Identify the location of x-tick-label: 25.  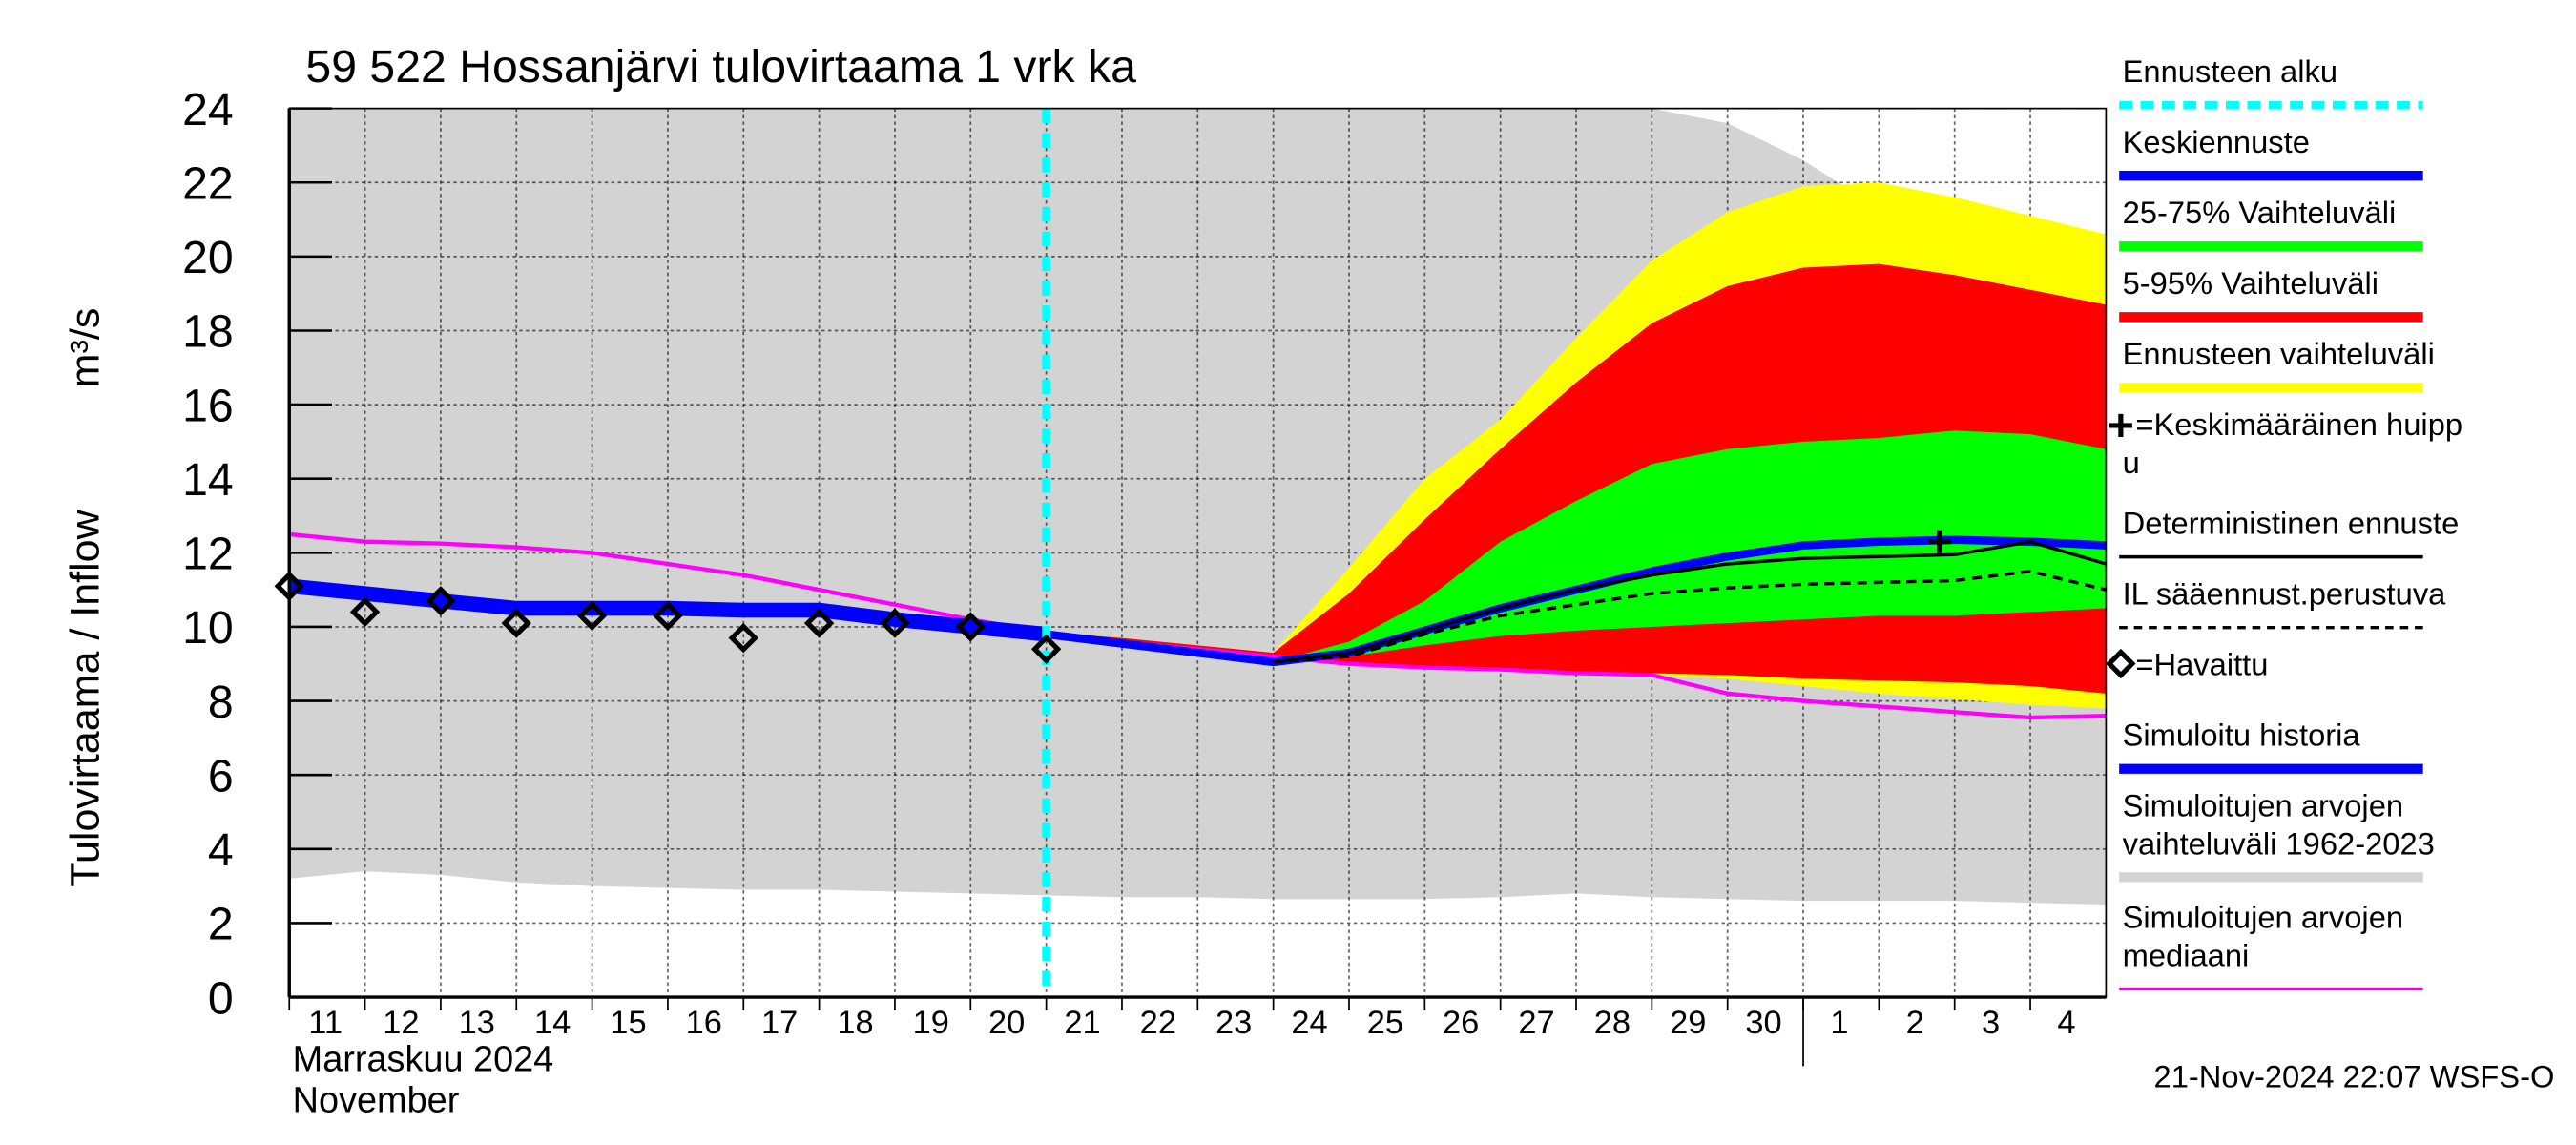
(1385, 1023).